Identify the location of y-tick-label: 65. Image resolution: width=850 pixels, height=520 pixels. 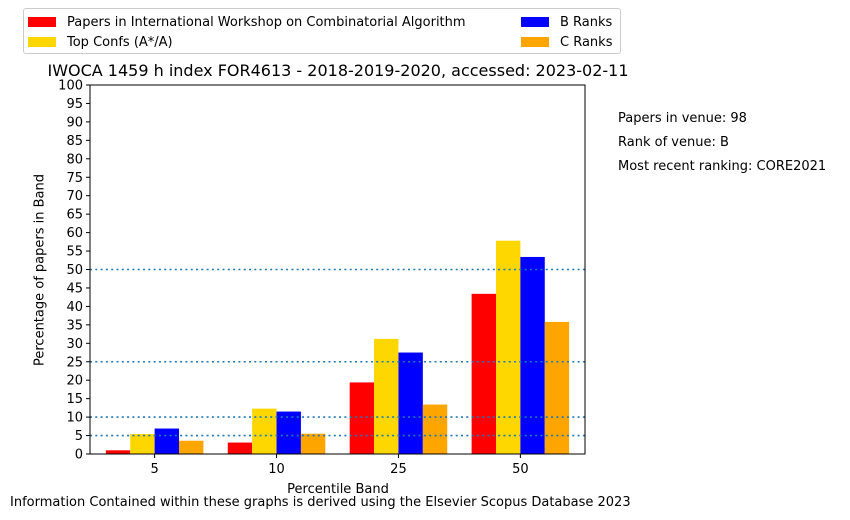
(74, 215).